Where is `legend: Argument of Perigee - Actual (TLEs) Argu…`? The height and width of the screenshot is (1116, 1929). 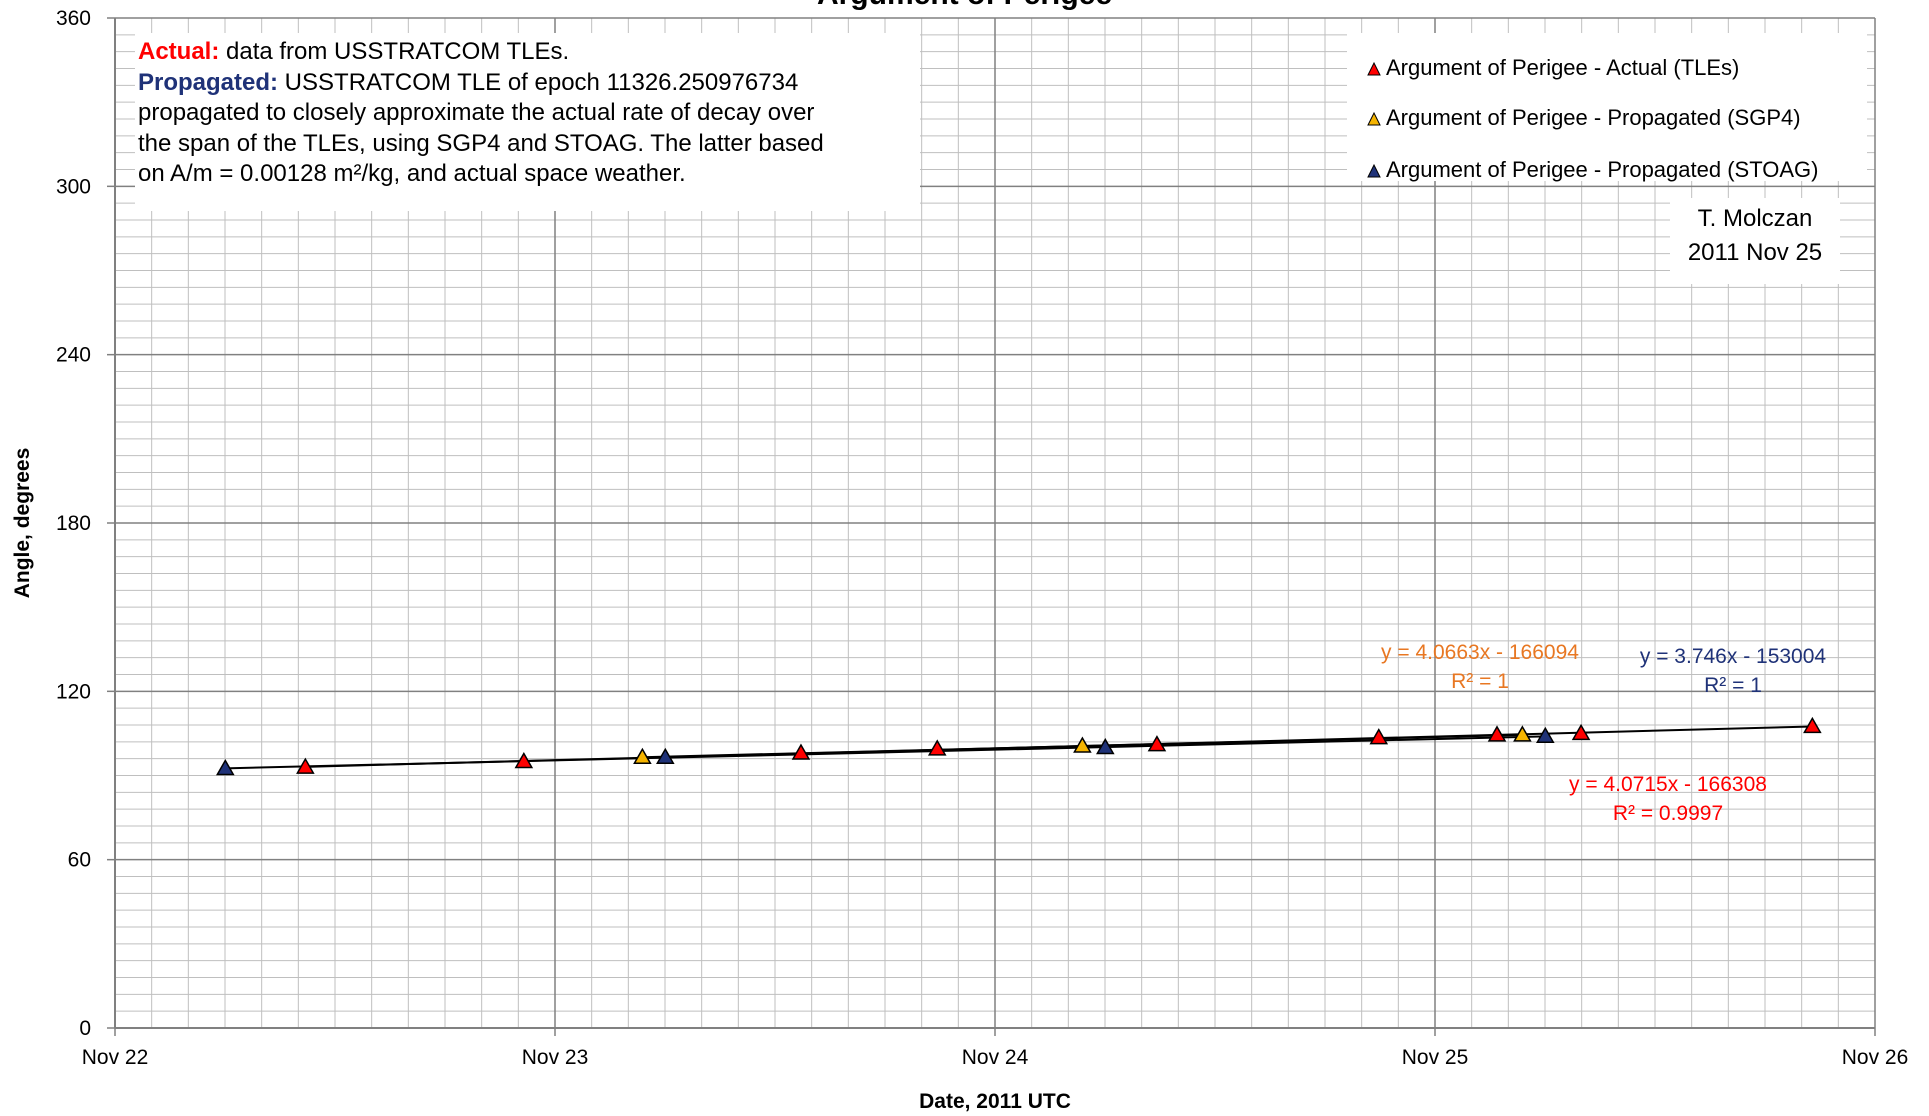 legend: Argument of Perigee - Actual (TLEs) Argu… is located at coordinates (1607, 107).